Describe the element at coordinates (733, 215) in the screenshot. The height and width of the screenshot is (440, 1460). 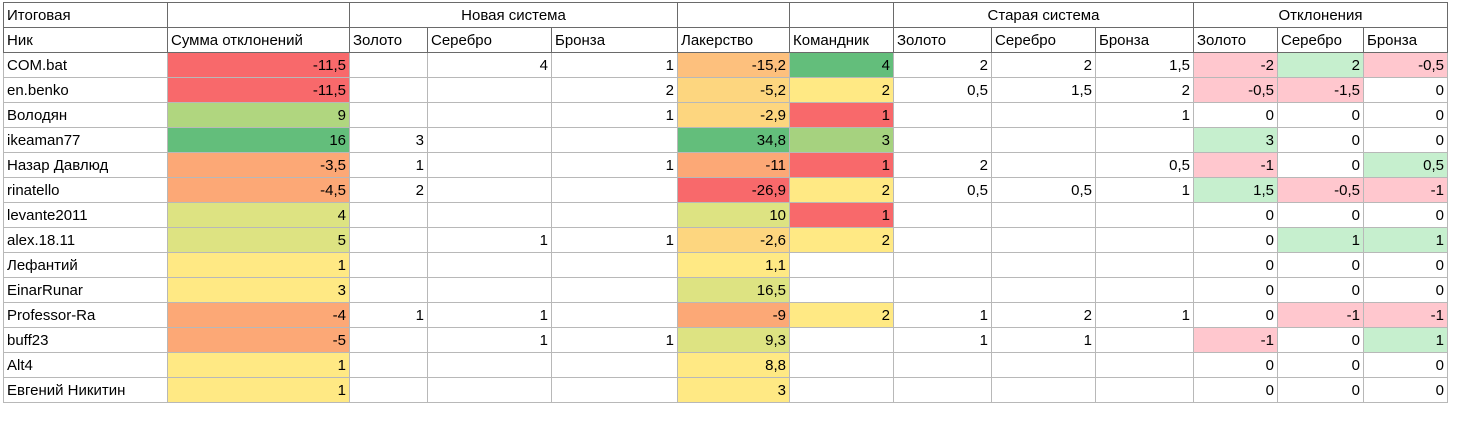
I see `value-cell: 10` at that location.